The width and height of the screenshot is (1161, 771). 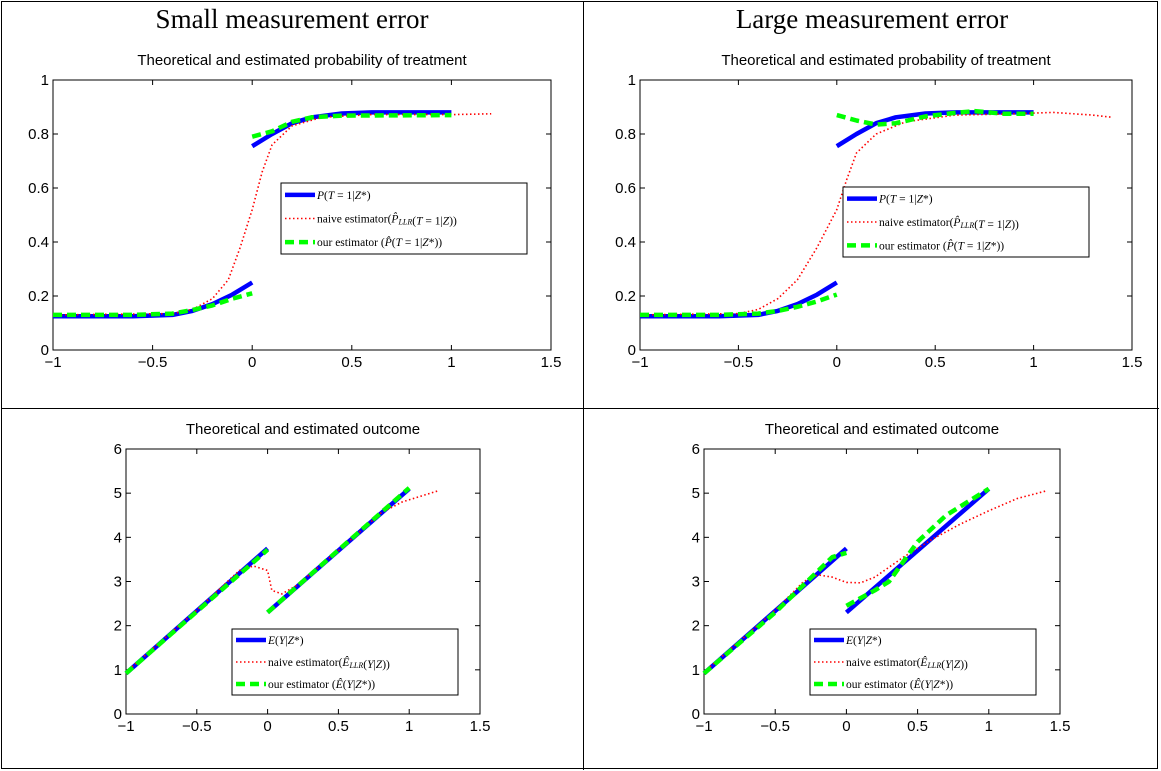 What do you see at coordinates (292, 19) in the screenshot?
I see `column-header-small-error: Small measurement error` at bounding box center [292, 19].